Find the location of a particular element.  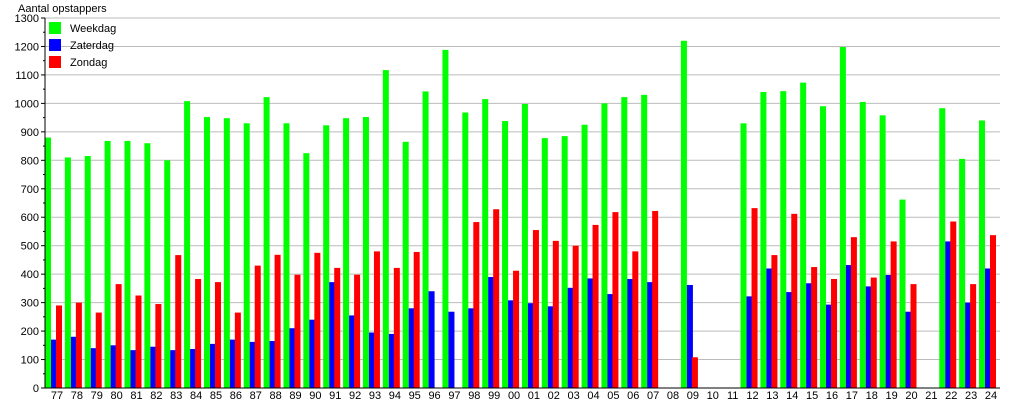

y-tick-label: 300 is located at coordinates (30, 304).